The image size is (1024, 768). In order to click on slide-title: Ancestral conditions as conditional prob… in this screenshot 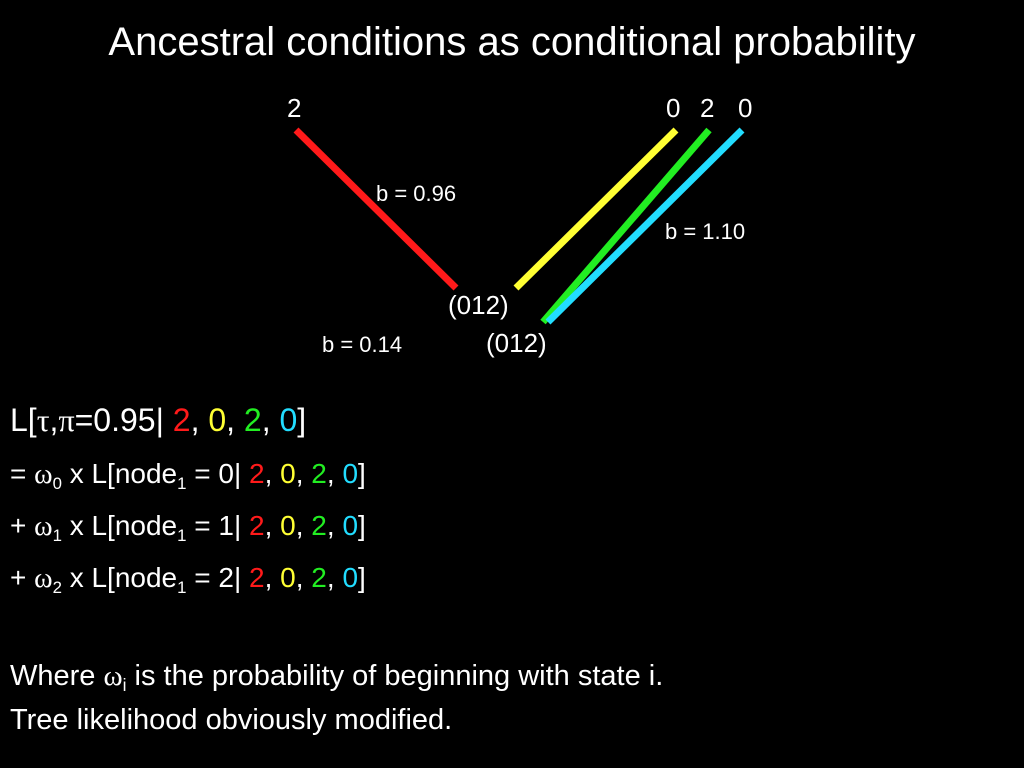, I will do `click(512, 42)`.